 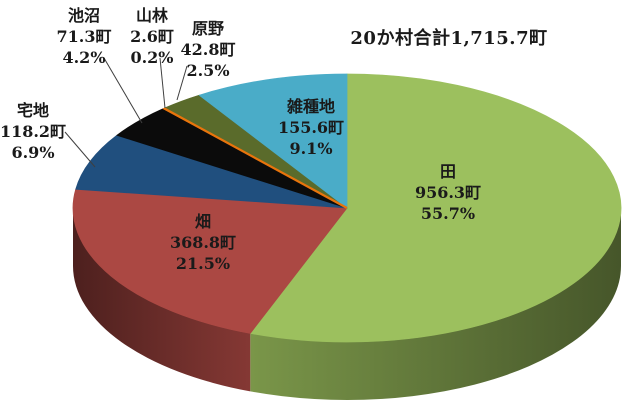 I want to click on data-label-sanrin: 山林 2.6町 0.2%, so click(x=152, y=36).